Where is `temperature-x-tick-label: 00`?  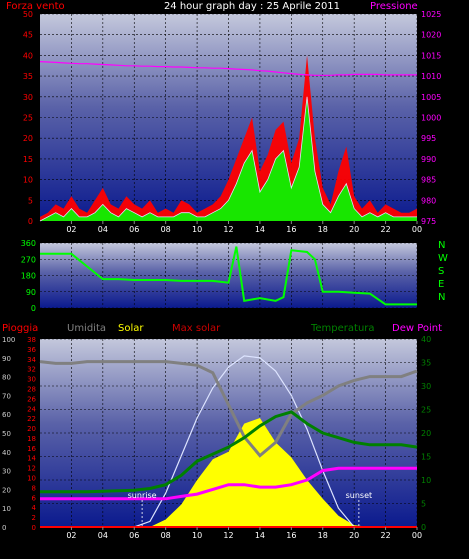 temperature-x-tick-label: 00 is located at coordinates (417, 535).